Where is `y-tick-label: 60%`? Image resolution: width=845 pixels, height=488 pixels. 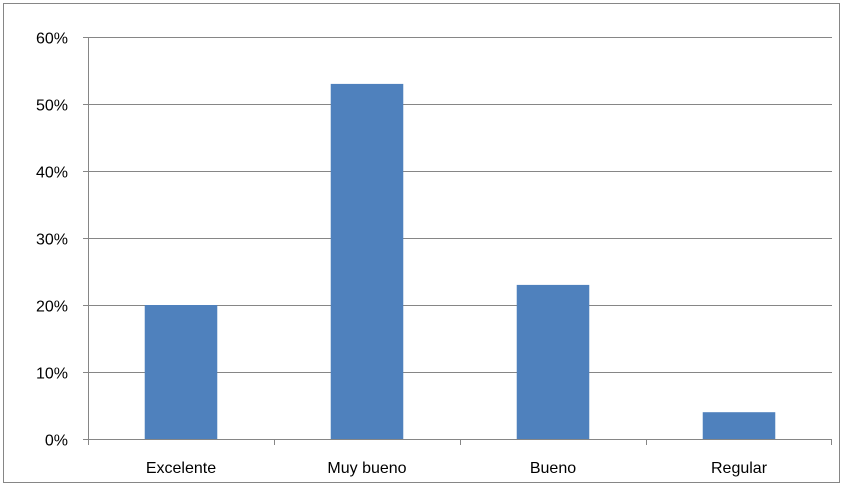
y-tick-label: 60% is located at coordinates (52, 39).